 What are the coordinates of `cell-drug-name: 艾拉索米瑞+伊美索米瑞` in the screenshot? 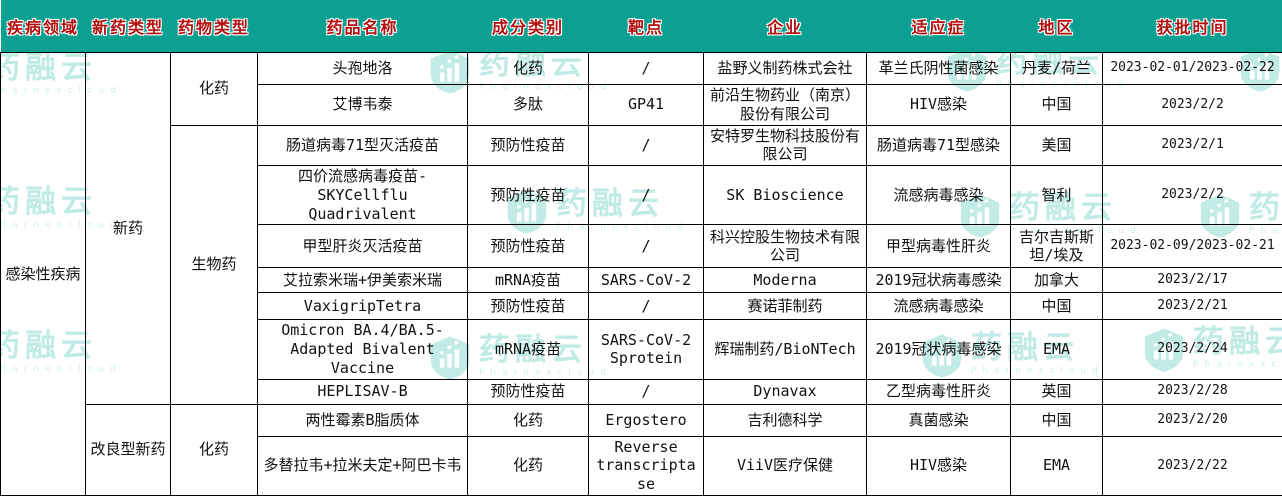 It's located at (363, 280).